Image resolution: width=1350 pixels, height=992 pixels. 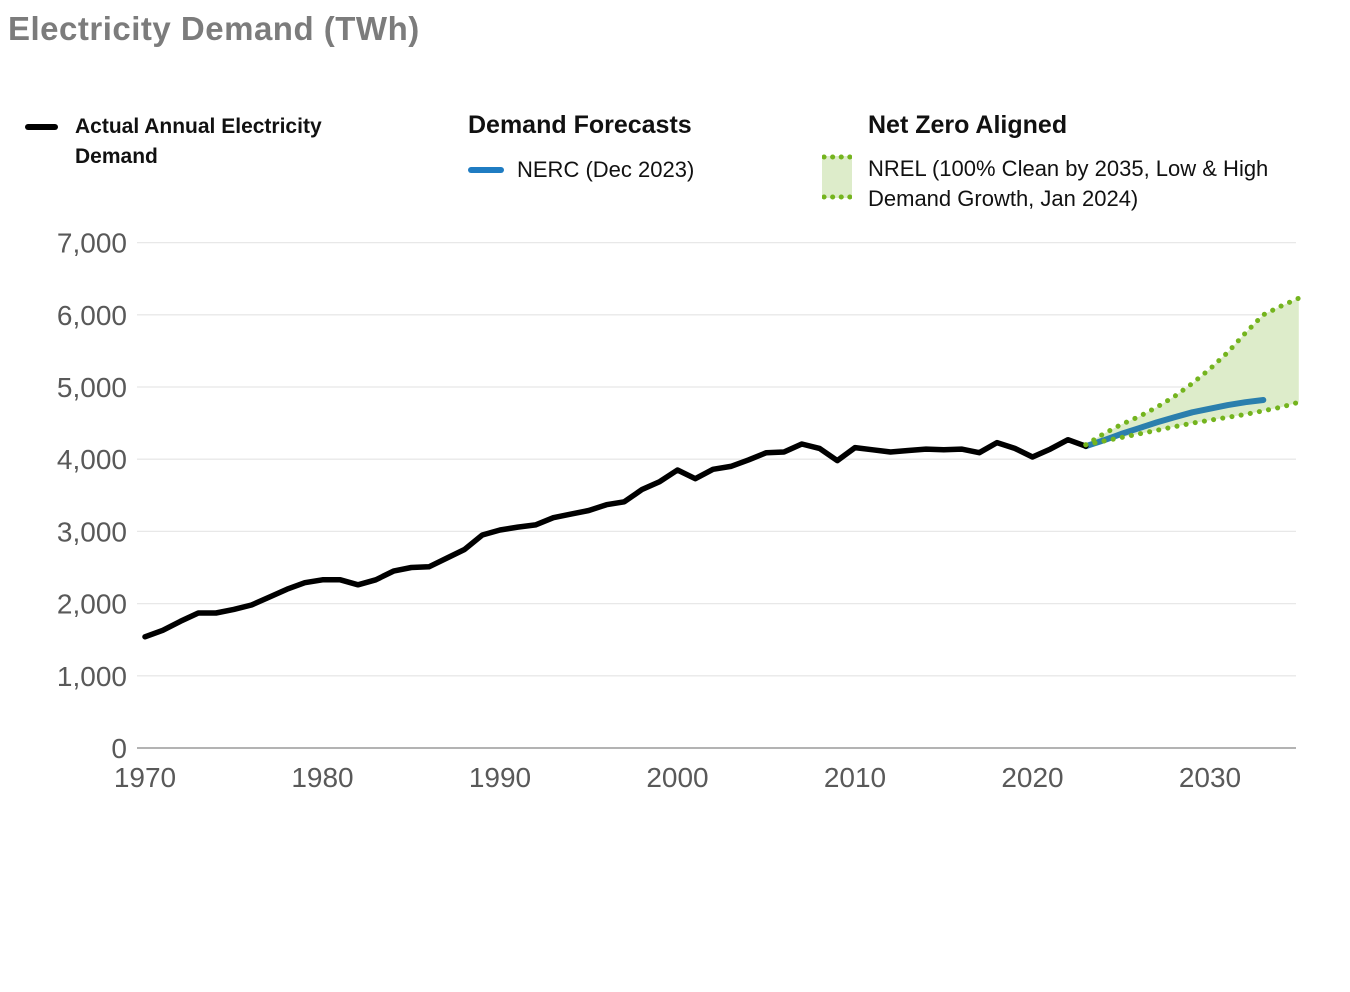 What do you see at coordinates (92, 243) in the screenshot?
I see `y-tick-7000: 7,000` at bounding box center [92, 243].